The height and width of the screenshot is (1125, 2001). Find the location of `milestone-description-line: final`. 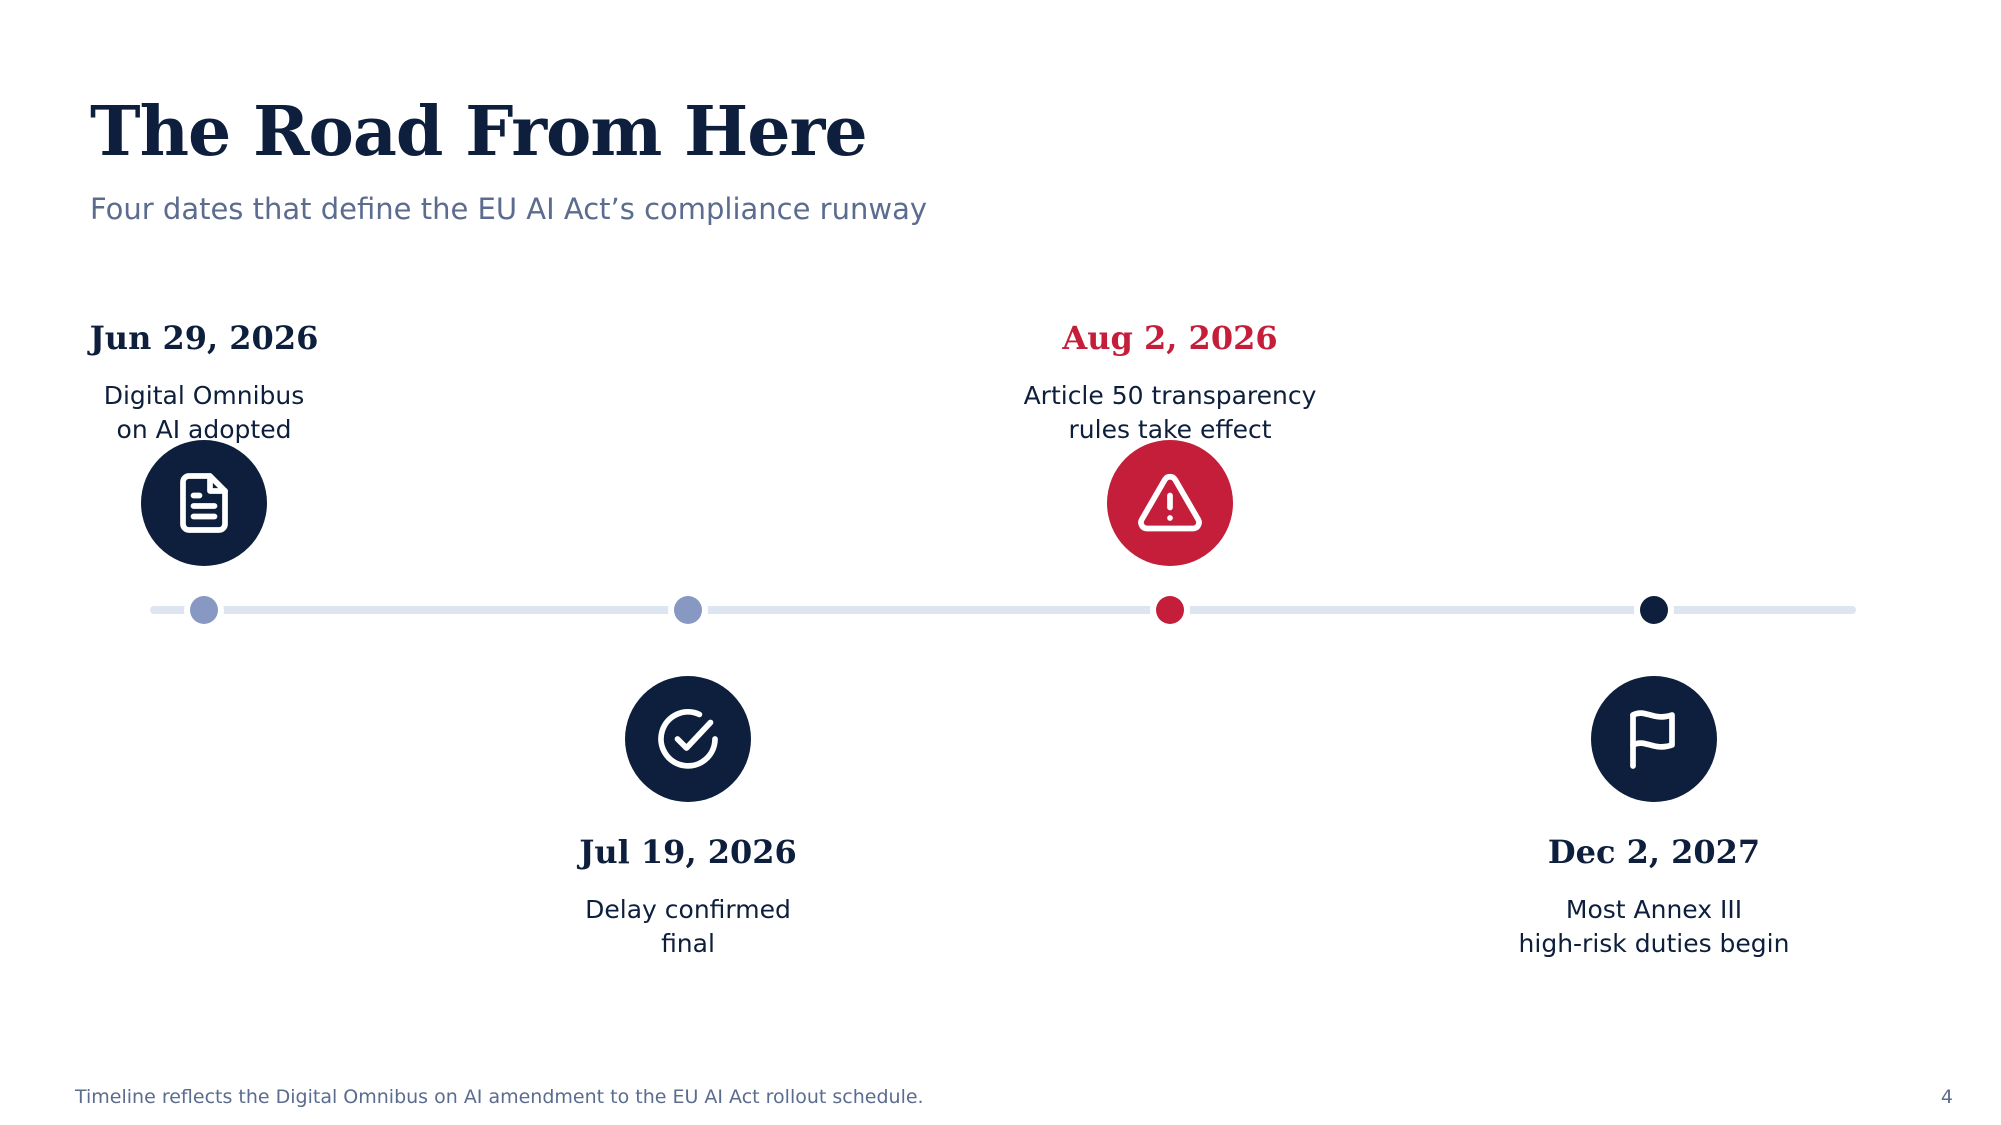

milestone-description-line: final is located at coordinates (688, 943).